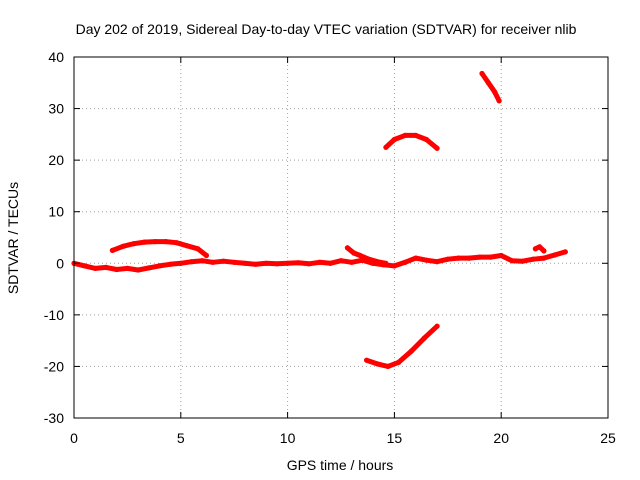 The width and height of the screenshot is (640, 480). What do you see at coordinates (340, 465) in the screenshot?
I see `x-axis-label: GPS time / hours` at bounding box center [340, 465].